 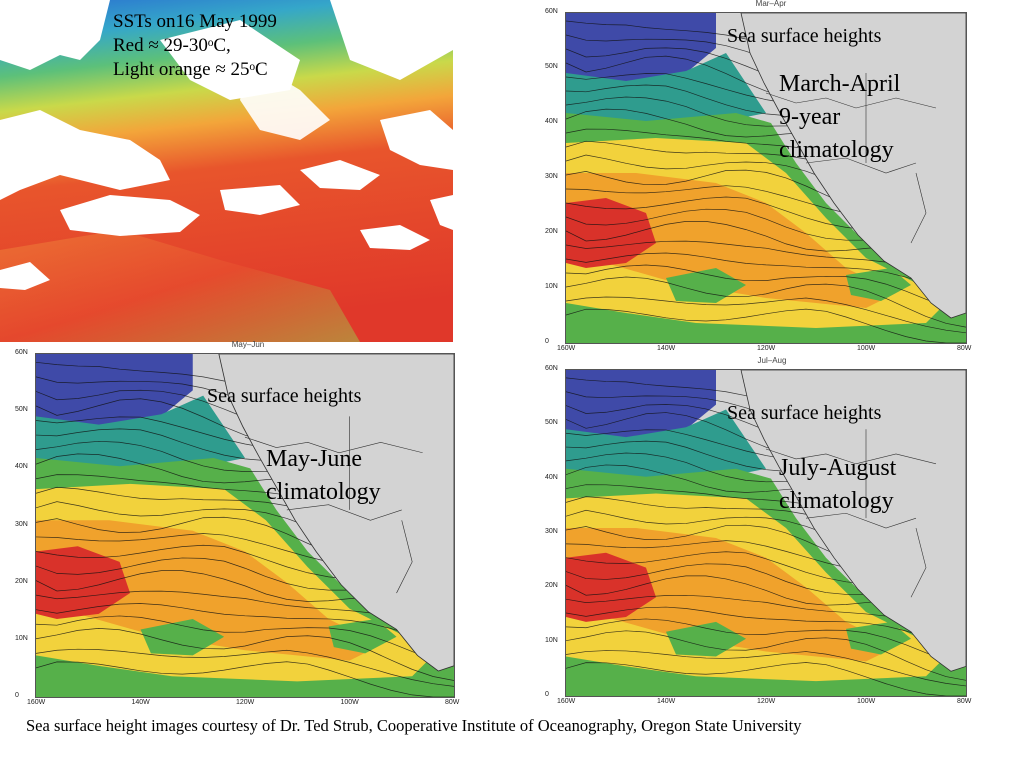 What do you see at coordinates (771, 4) in the screenshot?
I see `map-title: Mar–Apr` at bounding box center [771, 4].